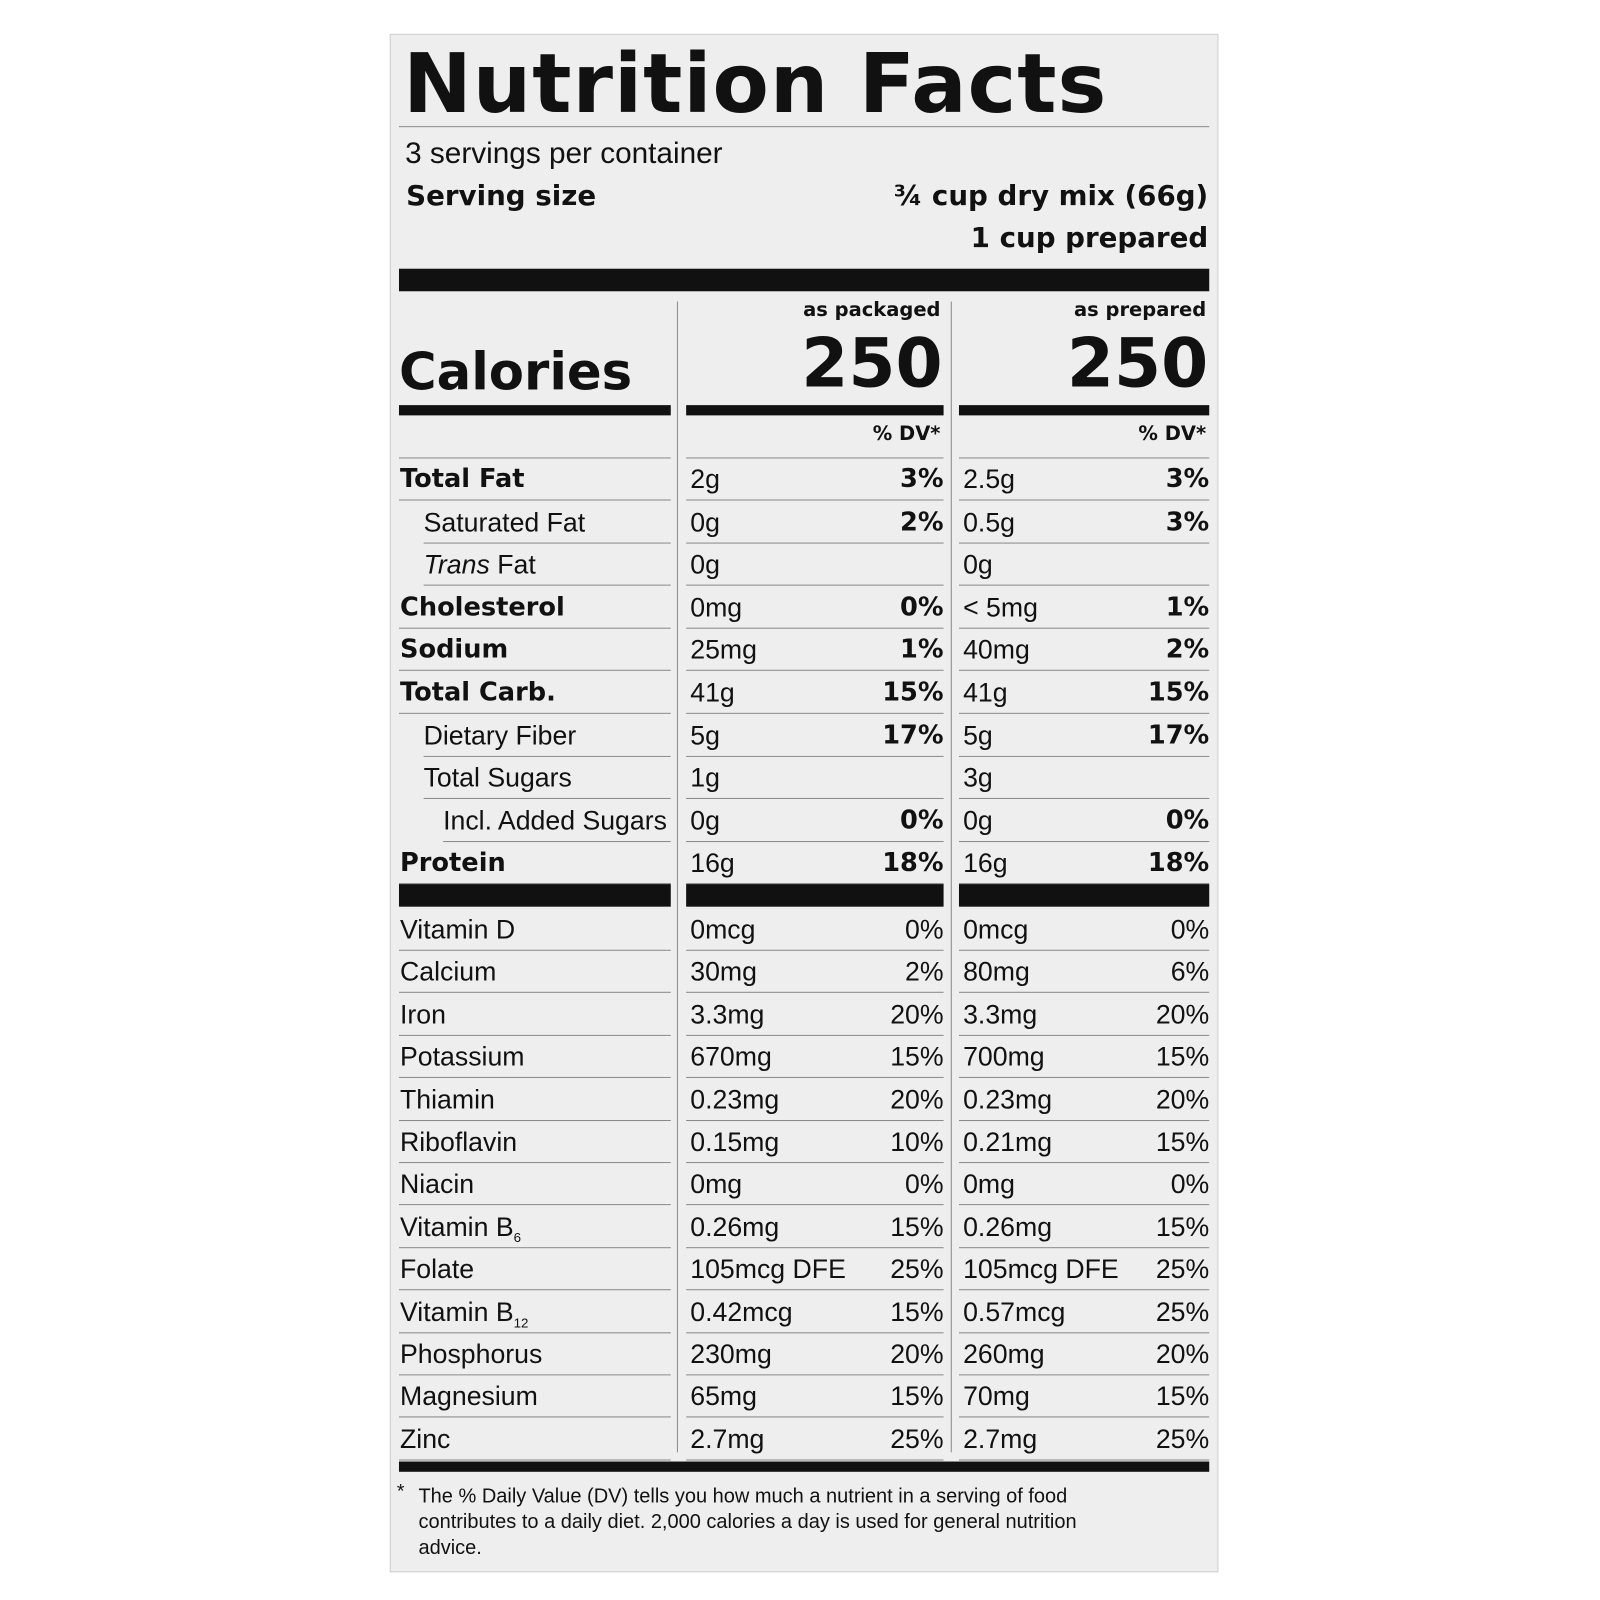 Image resolution: width=1600 pixels, height=1600 pixels. I want to click on nutrient-name-text: Cholesterol, so click(482, 606).